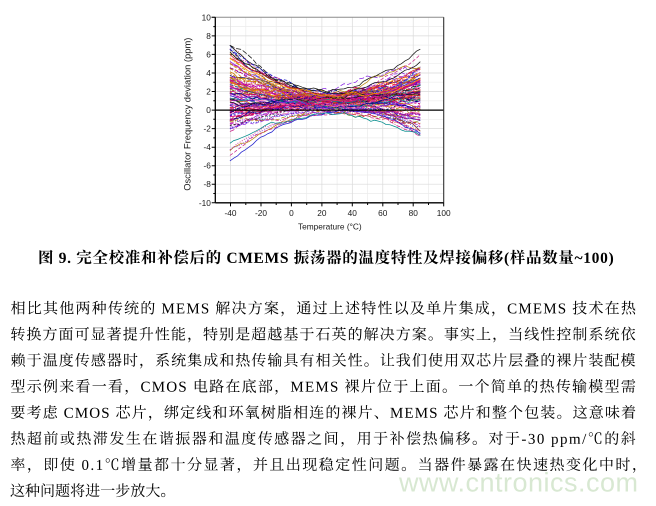 The width and height of the screenshot is (656, 506). What do you see at coordinates (208, 184) in the screenshot?
I see `svg-text: -8` at bounding box center [208, 184].